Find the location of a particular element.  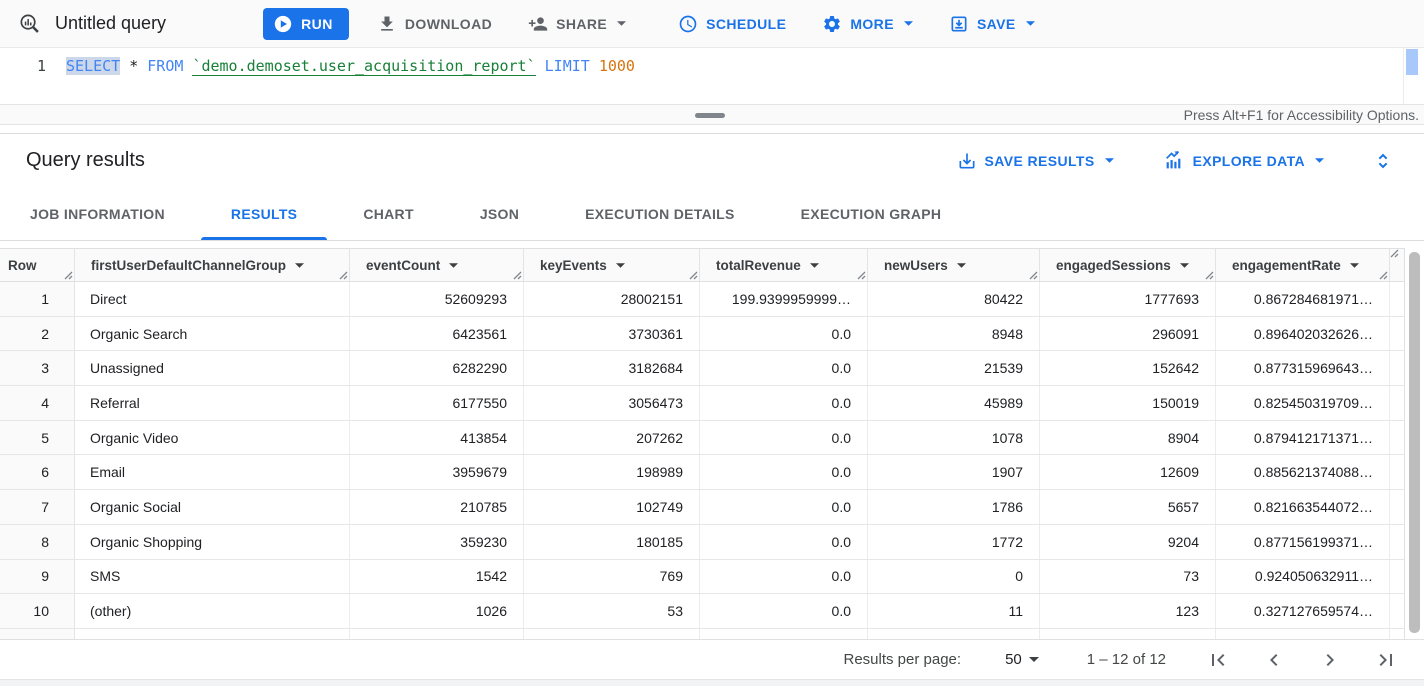

column-header-newusers: newUsers is located at coordinates (954, 265).